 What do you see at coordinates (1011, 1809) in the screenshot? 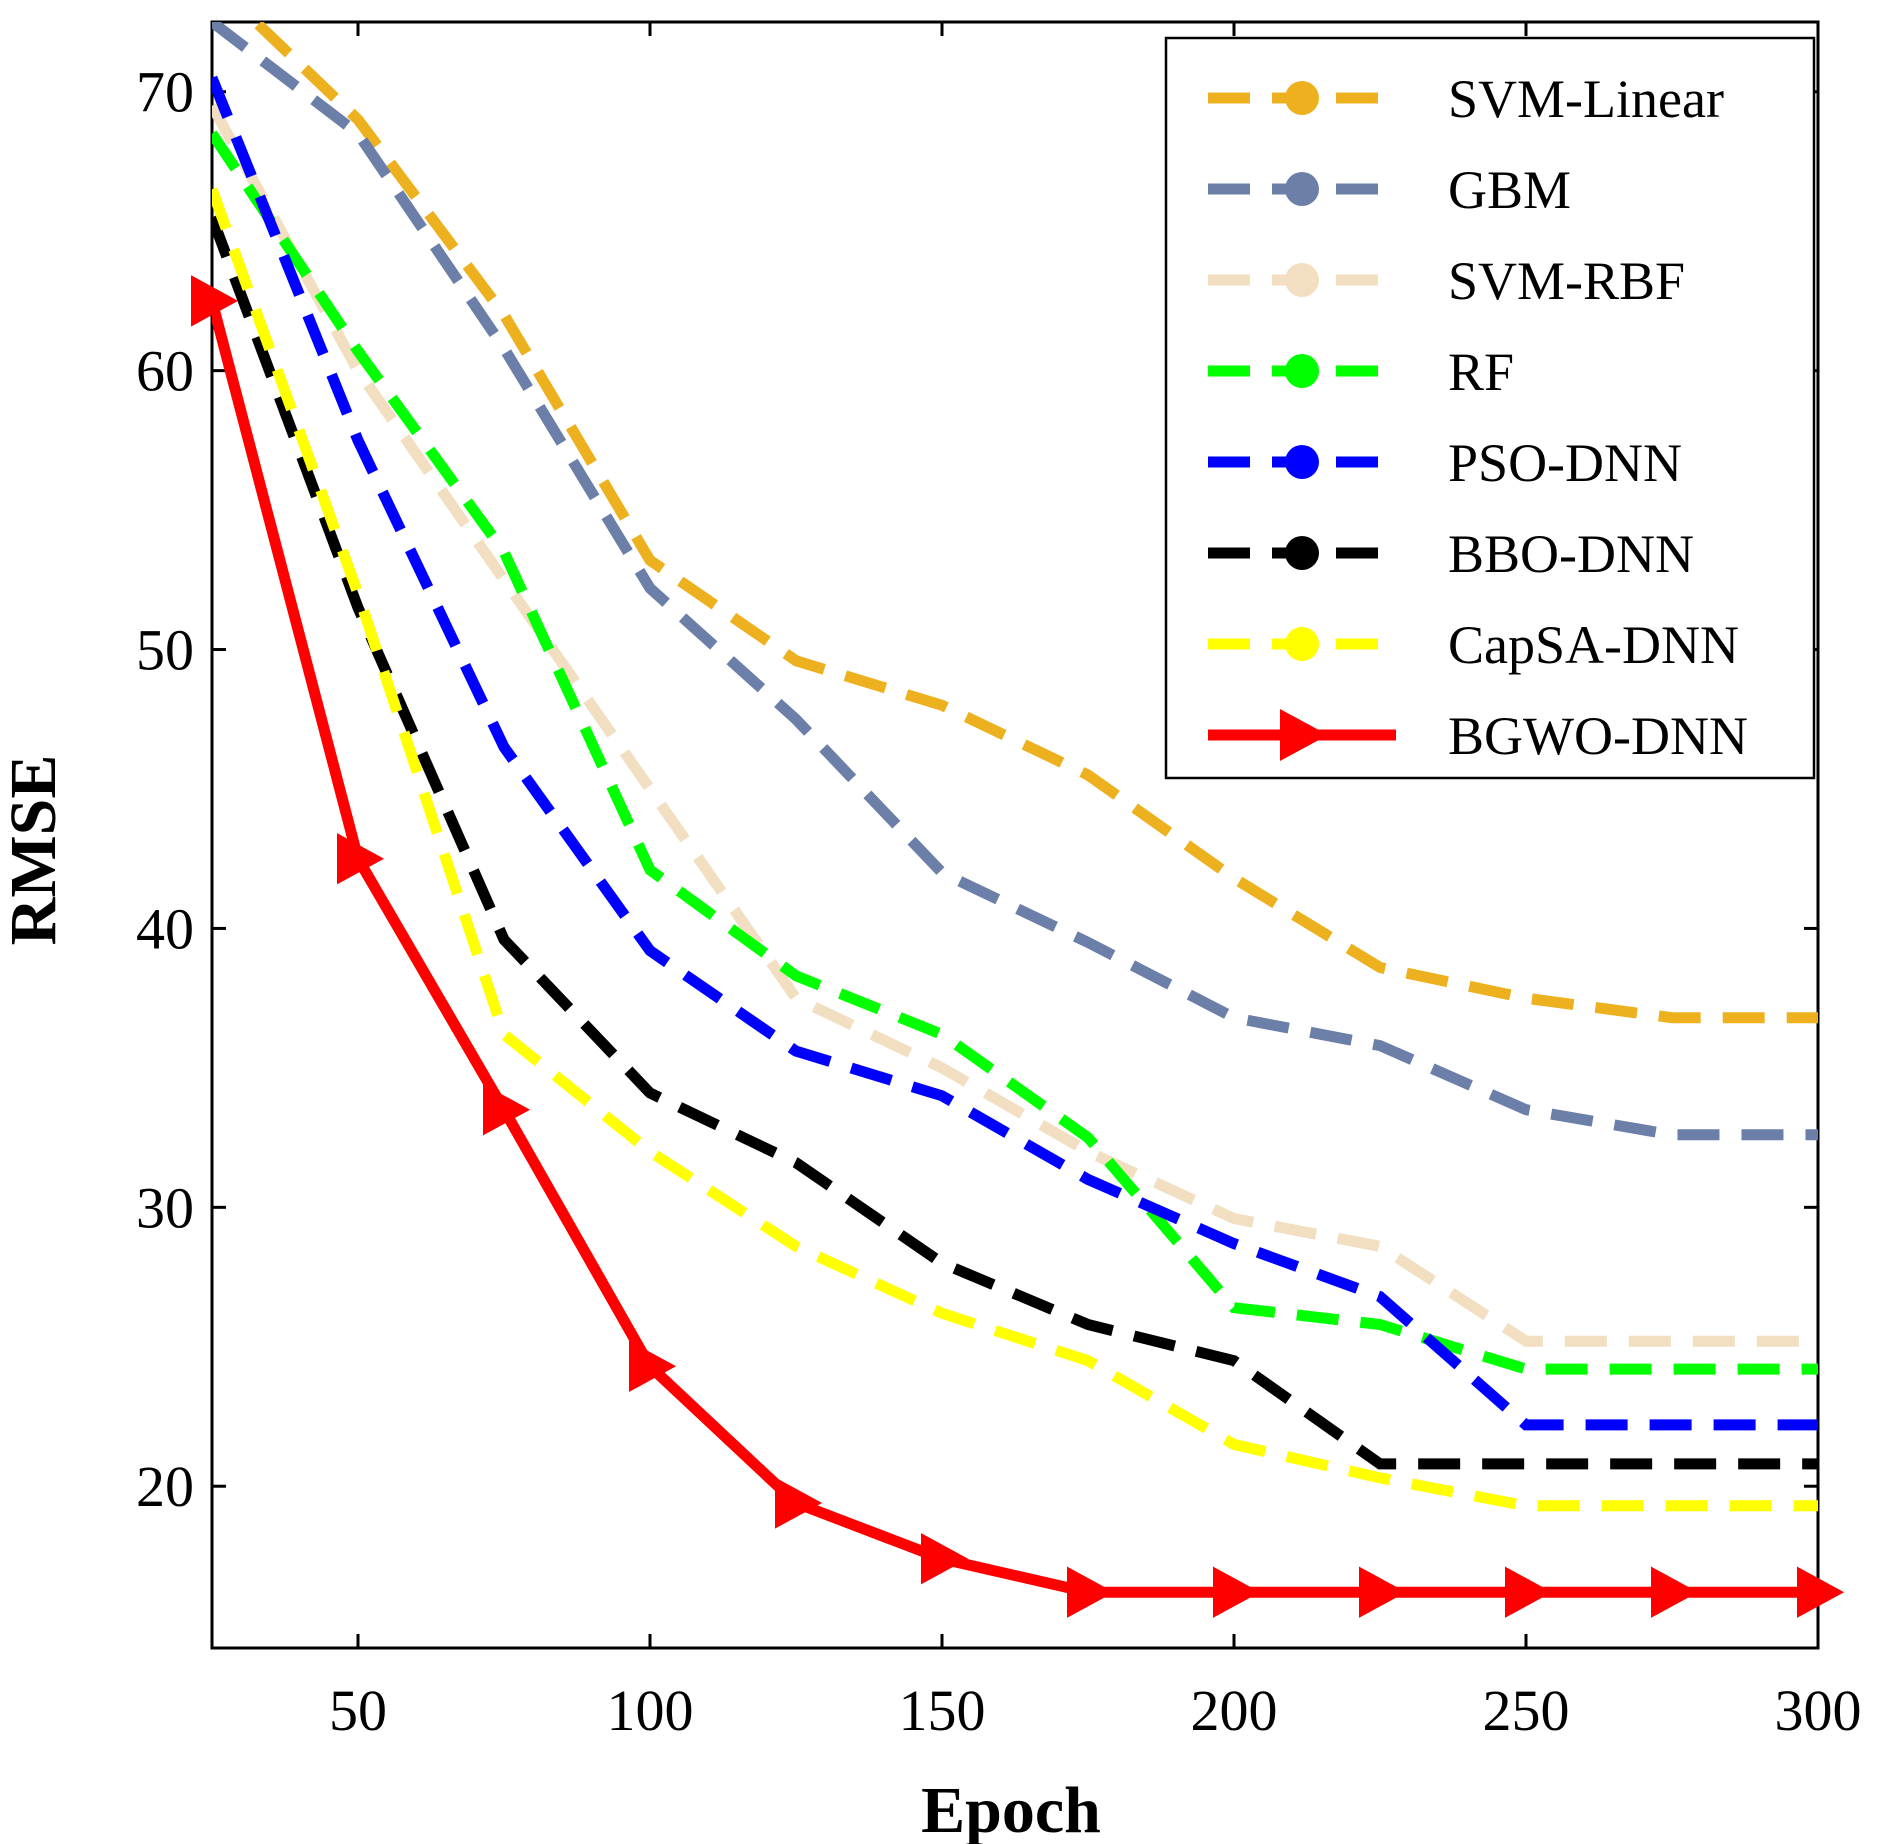
I see `x-axis-title: Epoch` at bounding box center [1011, 1809].